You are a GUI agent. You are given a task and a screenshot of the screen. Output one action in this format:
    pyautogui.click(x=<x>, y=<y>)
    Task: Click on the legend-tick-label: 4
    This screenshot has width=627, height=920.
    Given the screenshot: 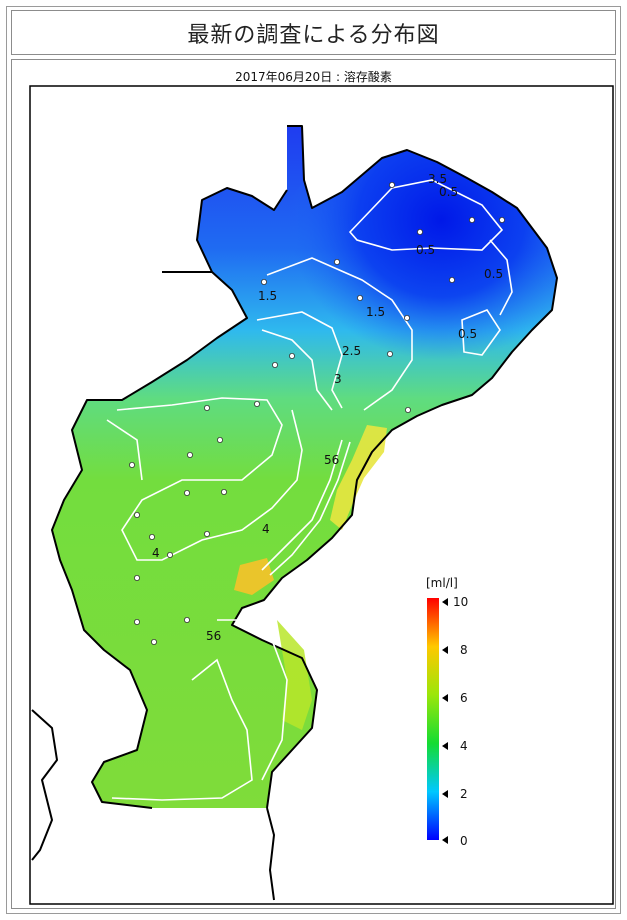 What is the action you would take?
    pyautogui.click(x=464, y=746)
    